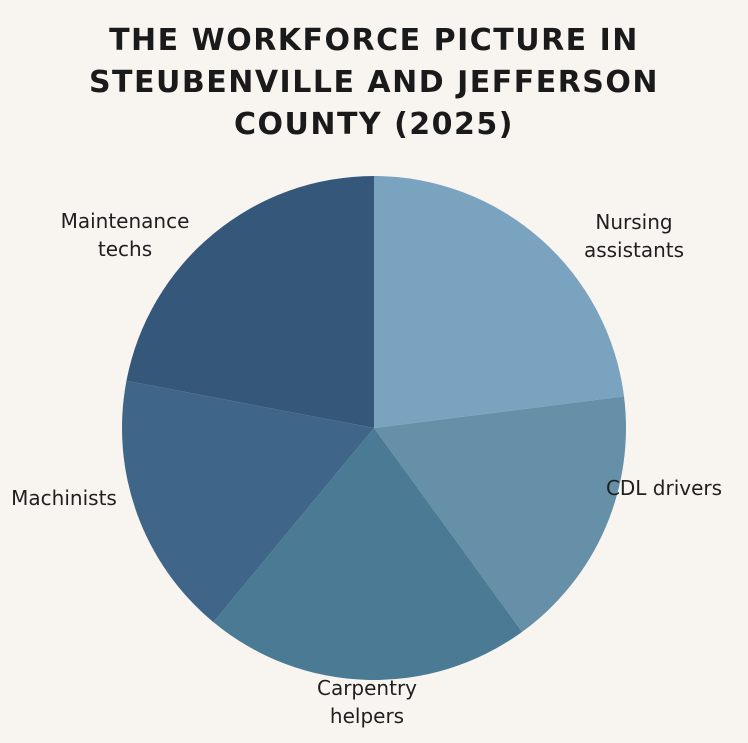  Describe the element at coordinates (664, 488) in the screenshot. I see `slice-label: CDL drivers` at that location.